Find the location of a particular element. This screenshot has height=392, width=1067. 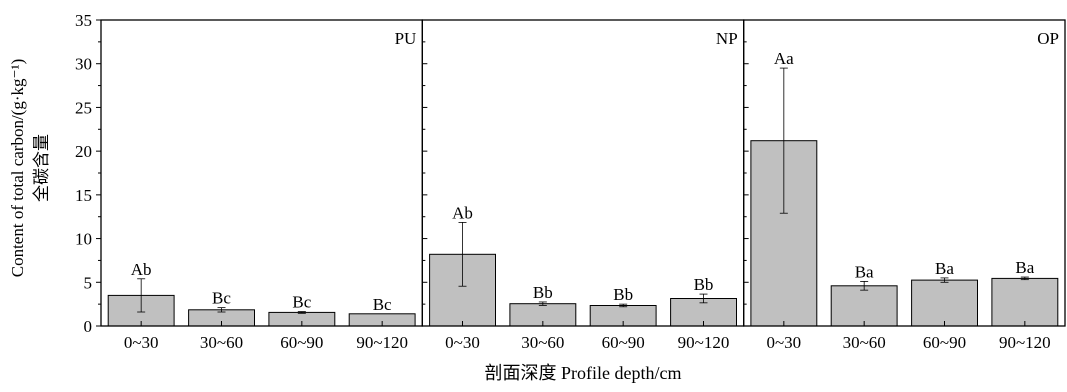

panel-name: PU is located at coordinates (406, 38).